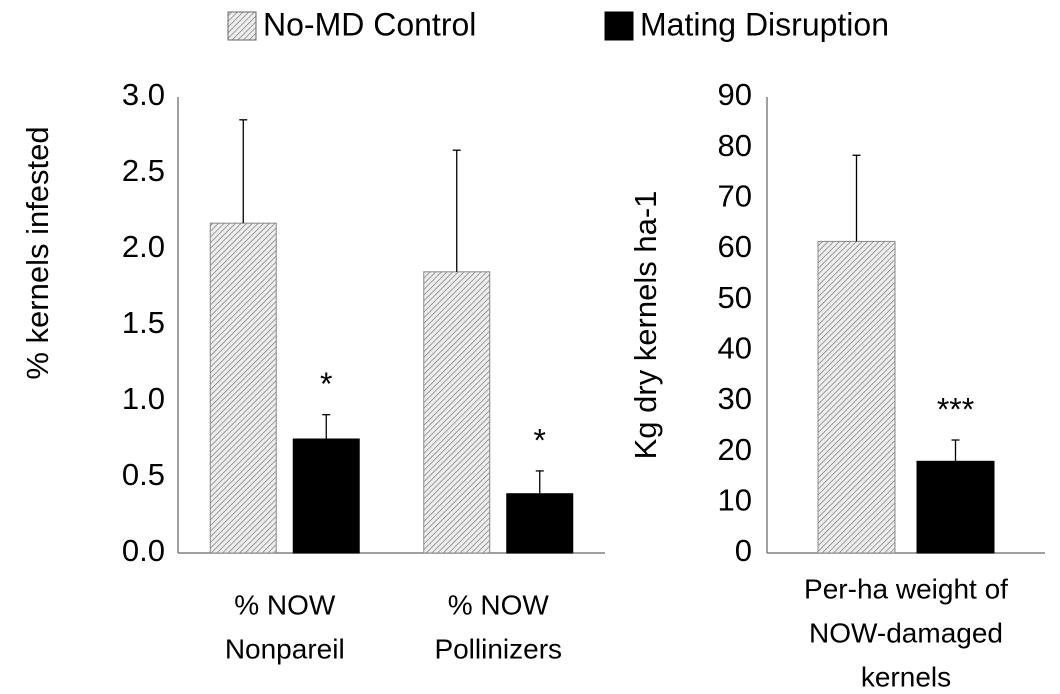  Describe the element at coordinates (735, 348) in the screenshot. I see `y-tick-label: 40` at that location.